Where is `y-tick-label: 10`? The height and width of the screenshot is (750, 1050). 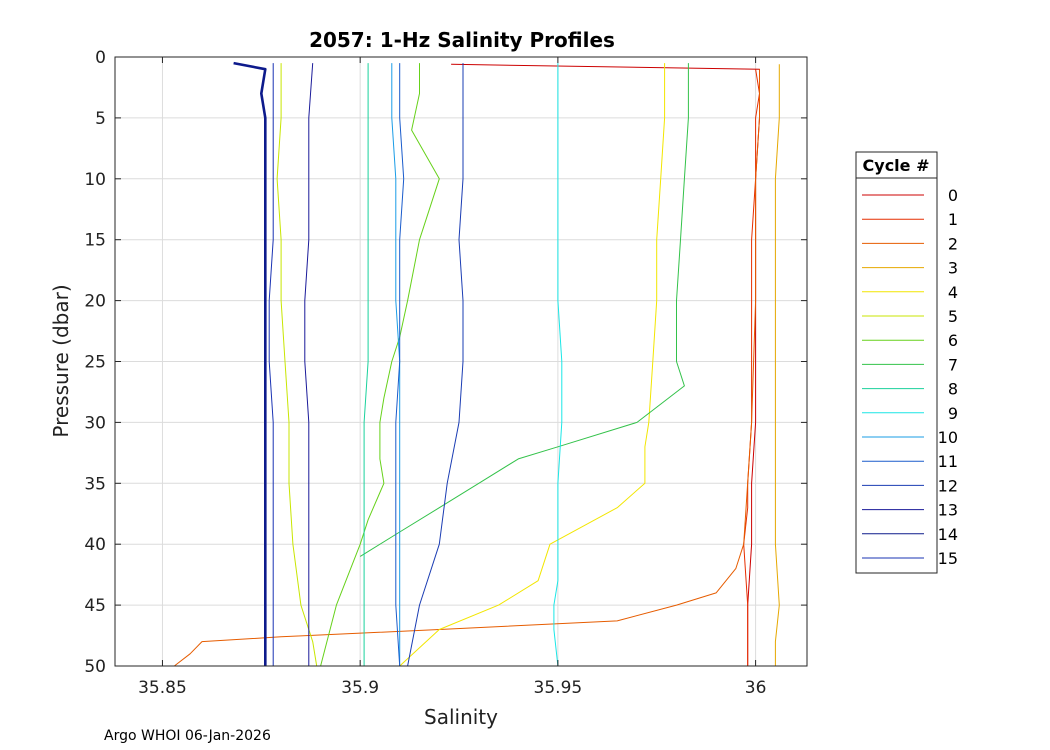 y-tick-label: 10 is located at coordinates (95, 180).